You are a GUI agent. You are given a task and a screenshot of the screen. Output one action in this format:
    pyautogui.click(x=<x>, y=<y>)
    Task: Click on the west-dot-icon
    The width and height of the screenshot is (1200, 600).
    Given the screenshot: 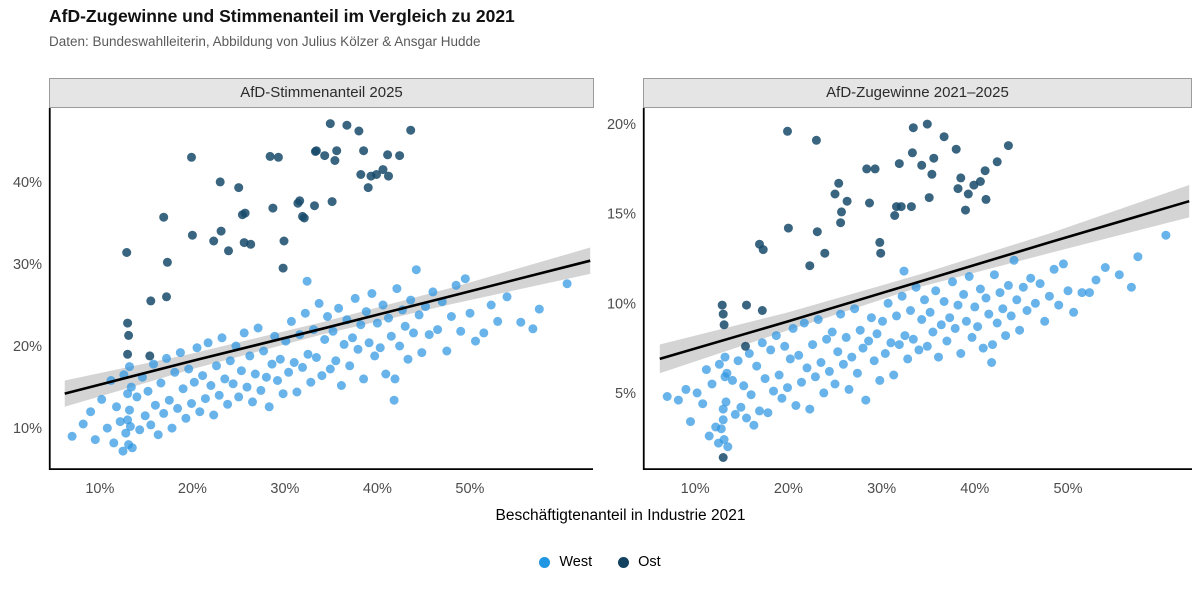 What is the action you would take?
    pyautogui.click(x=545, y=562)
    